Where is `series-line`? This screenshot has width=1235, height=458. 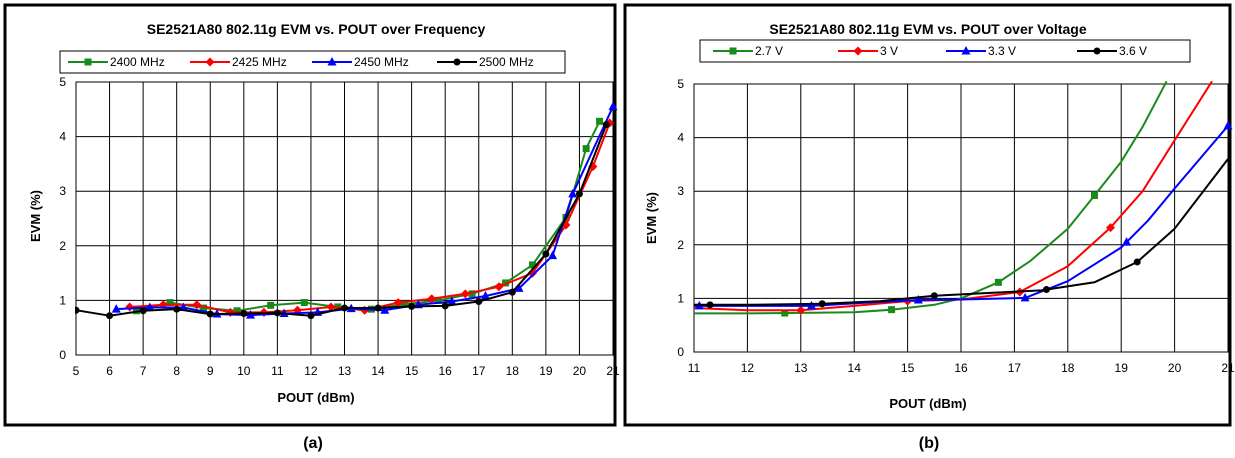 series-line is located at coordinates (961, 232).